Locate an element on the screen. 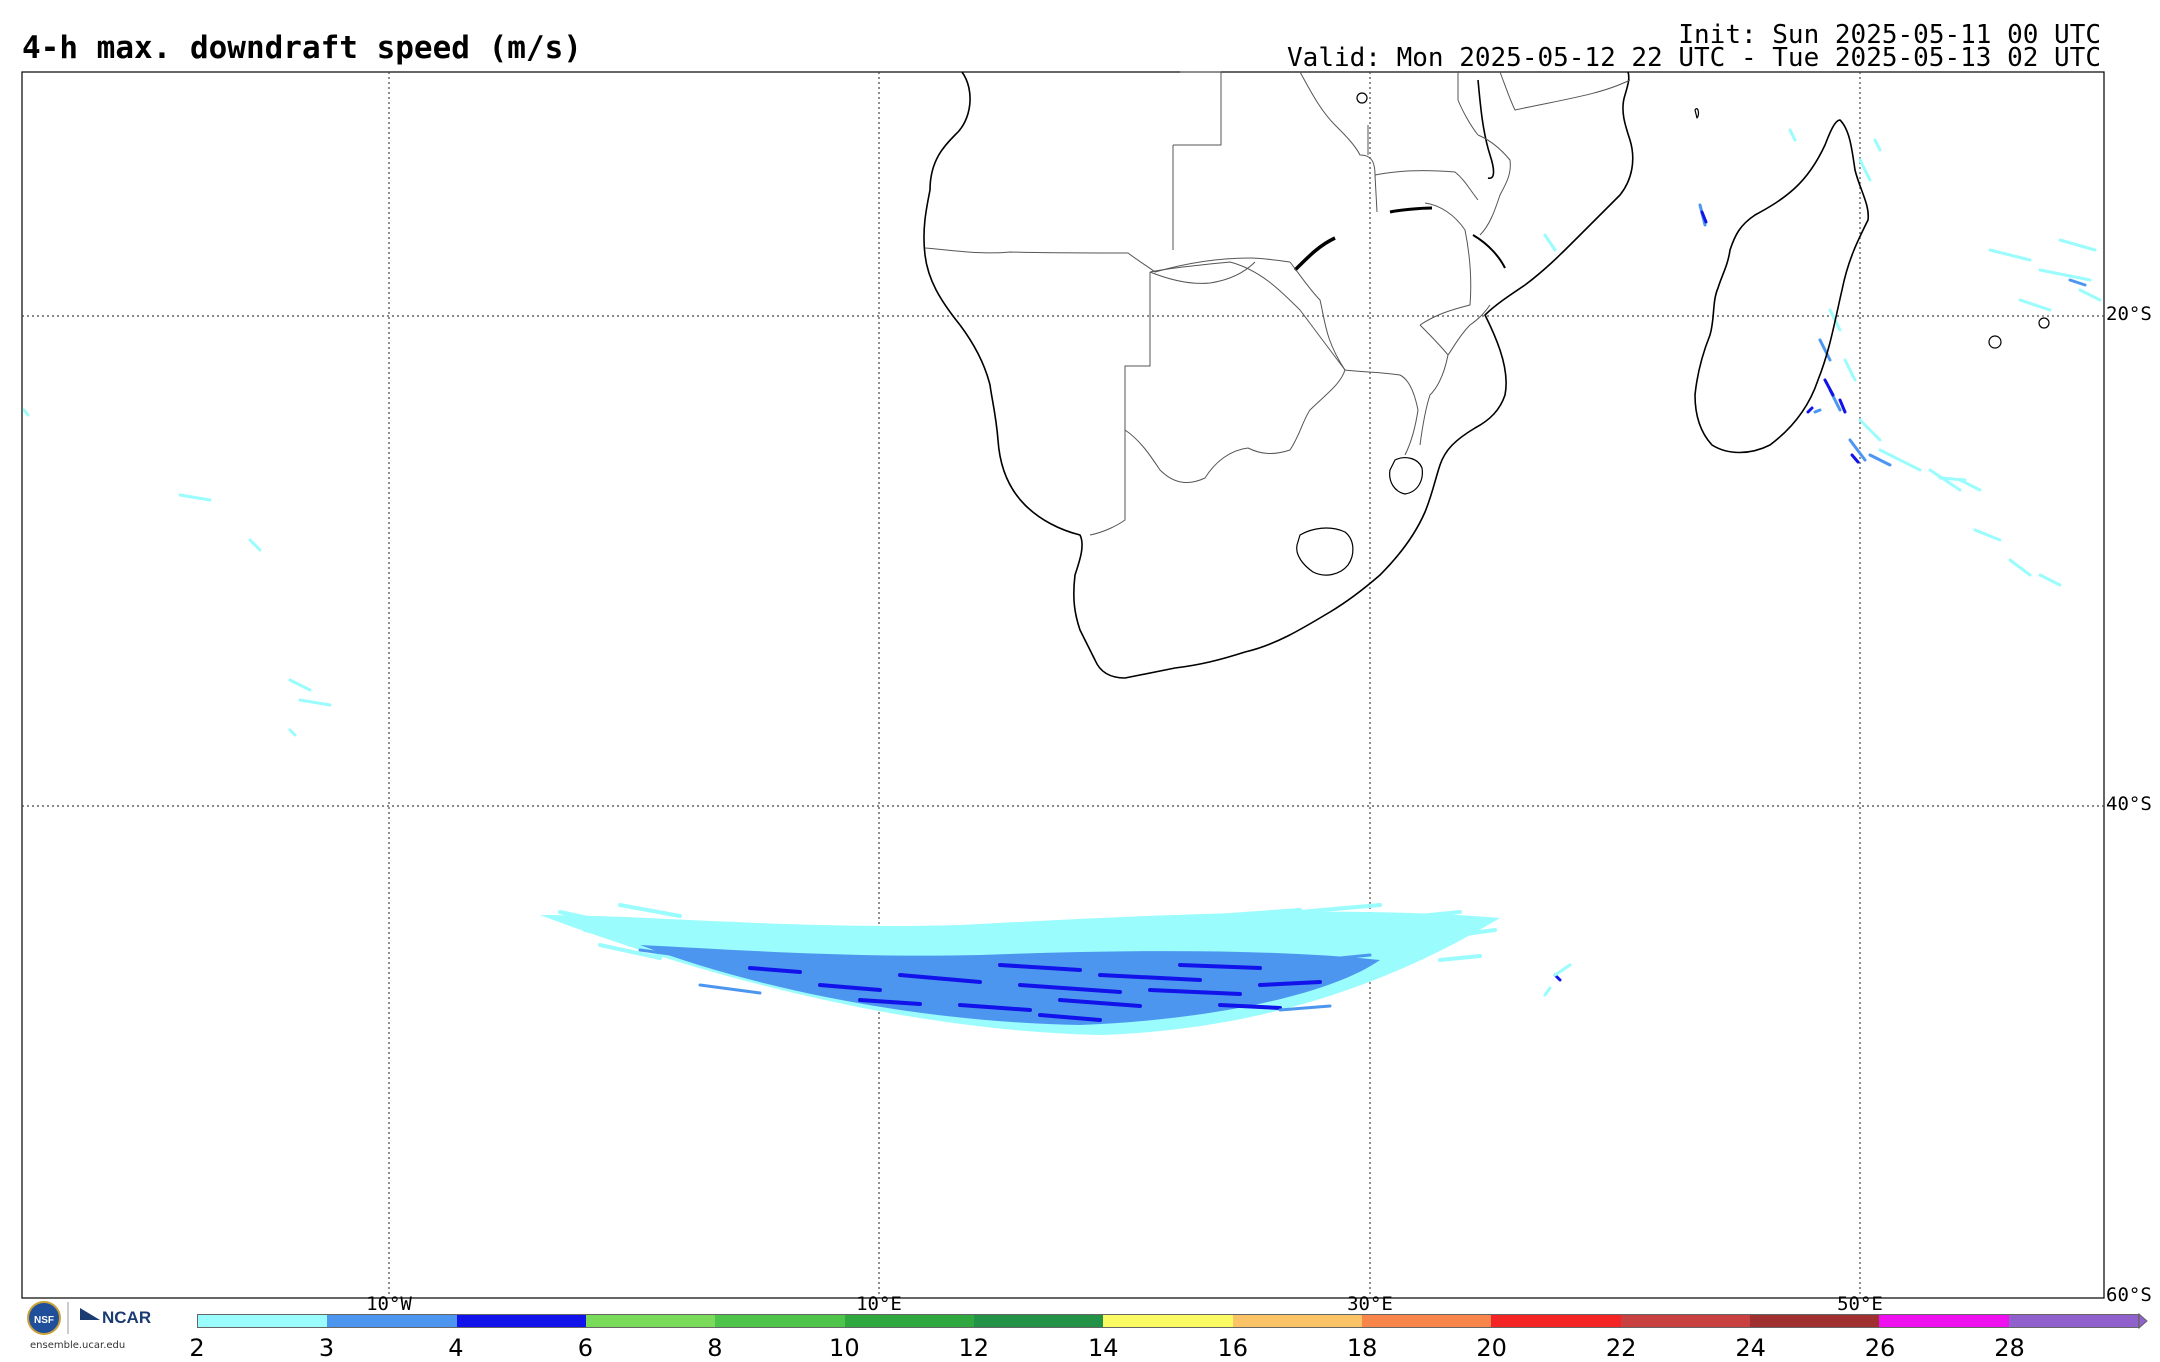  lon-label-10e: 10°E is located at coordinates (879, 1304).